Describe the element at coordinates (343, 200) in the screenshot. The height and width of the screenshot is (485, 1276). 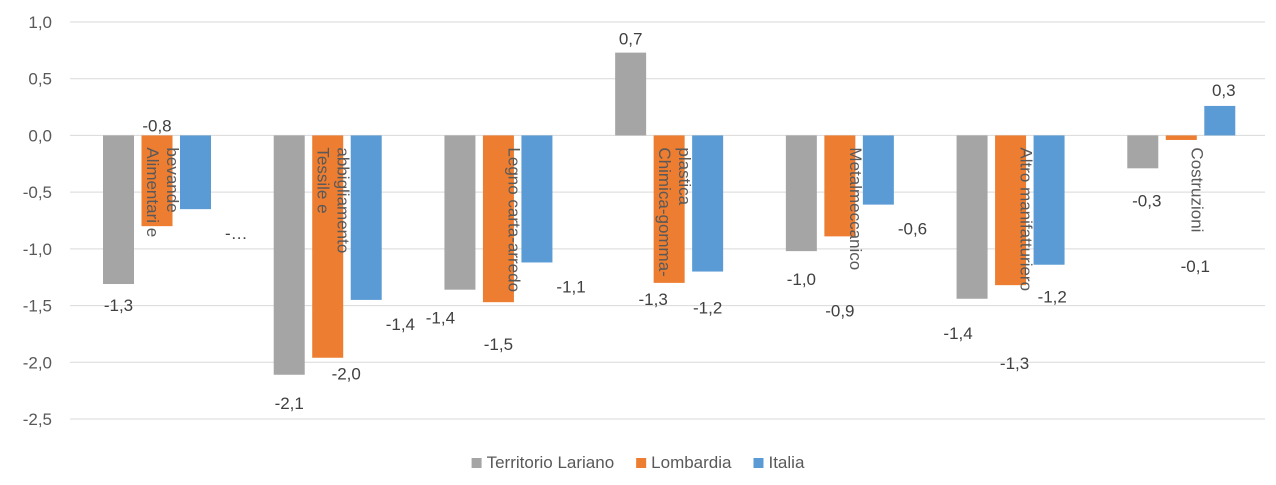
I see `category-label-line: abbigliamento` at that location.